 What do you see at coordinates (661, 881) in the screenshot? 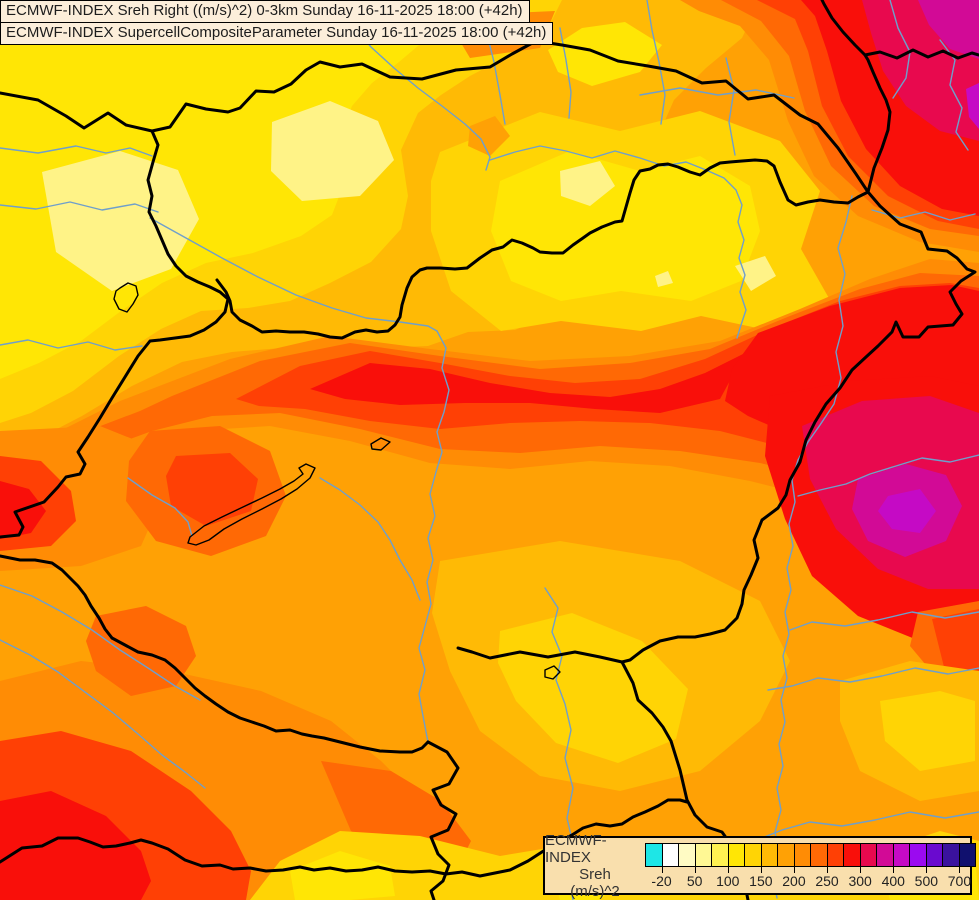
I see `legend-tick-label: -20` at bounding box center [661, 881].